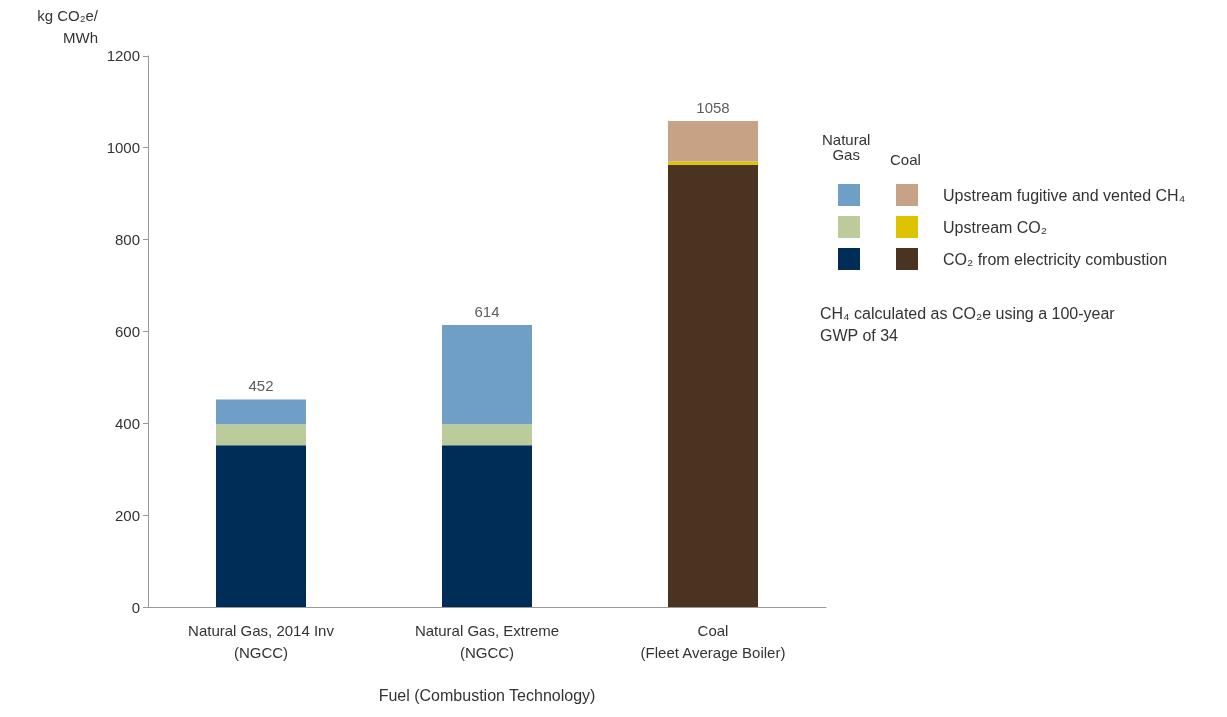 This screenshot has width=1227, height=717. Describe the element at coordinates (261, 386) in the screenshot. I see `total-label: 452` at that location.